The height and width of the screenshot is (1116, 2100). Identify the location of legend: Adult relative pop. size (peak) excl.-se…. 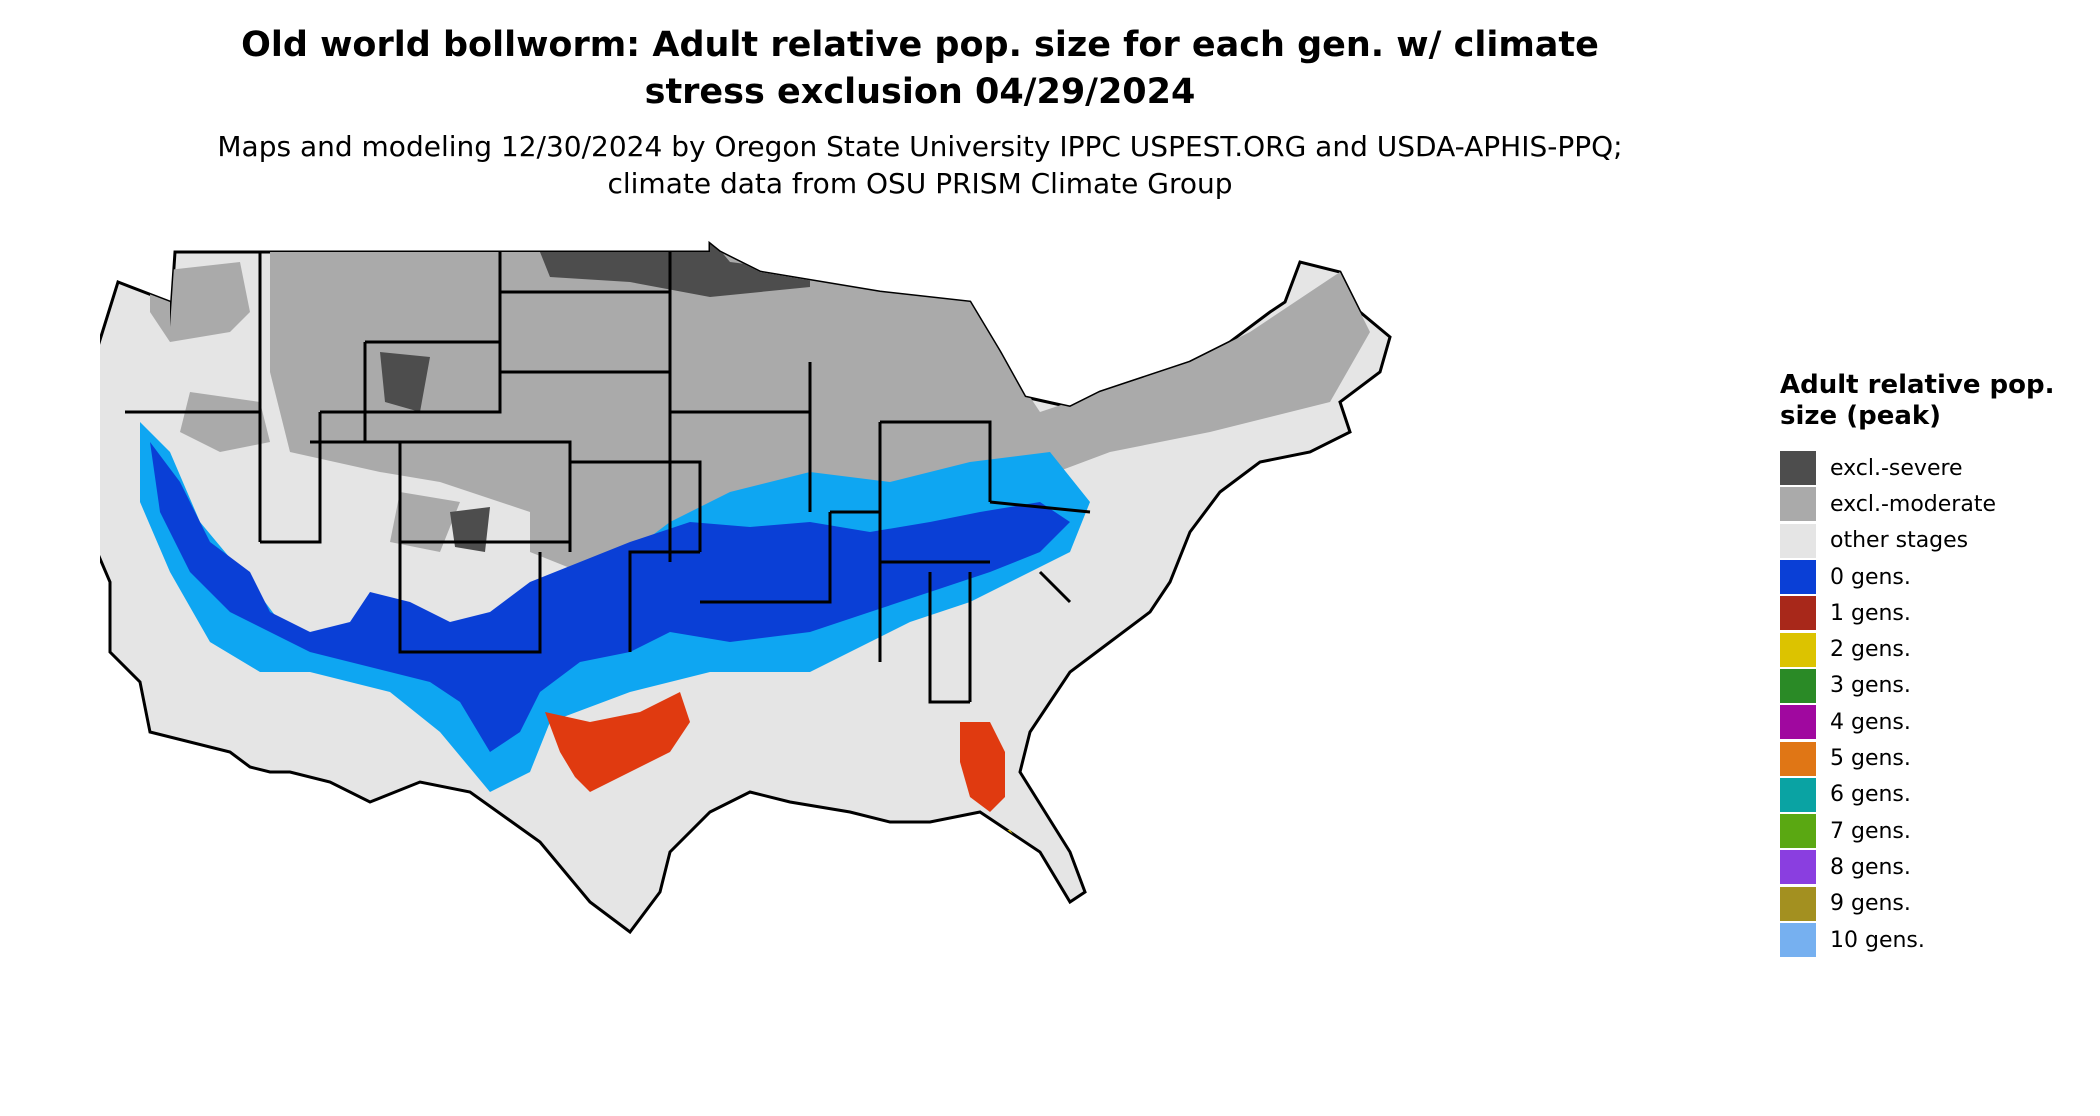
(1930, 664).